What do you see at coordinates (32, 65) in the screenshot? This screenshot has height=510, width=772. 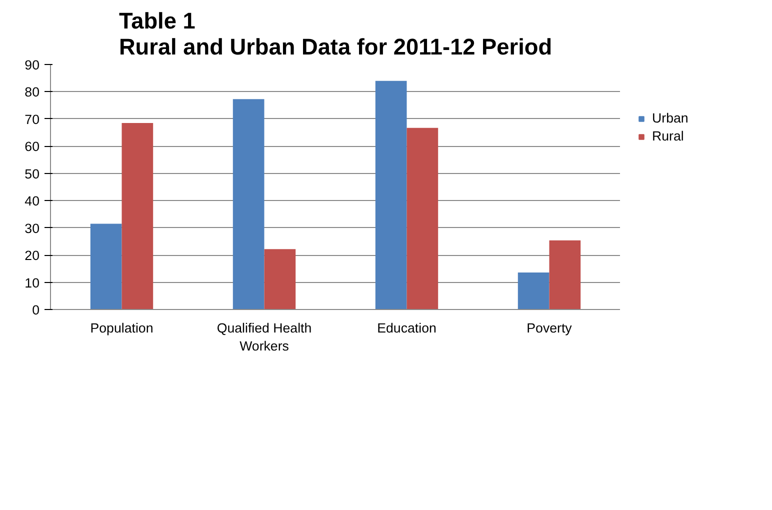 I see `y-tick-label: 90` at bounding box center [32, 65].